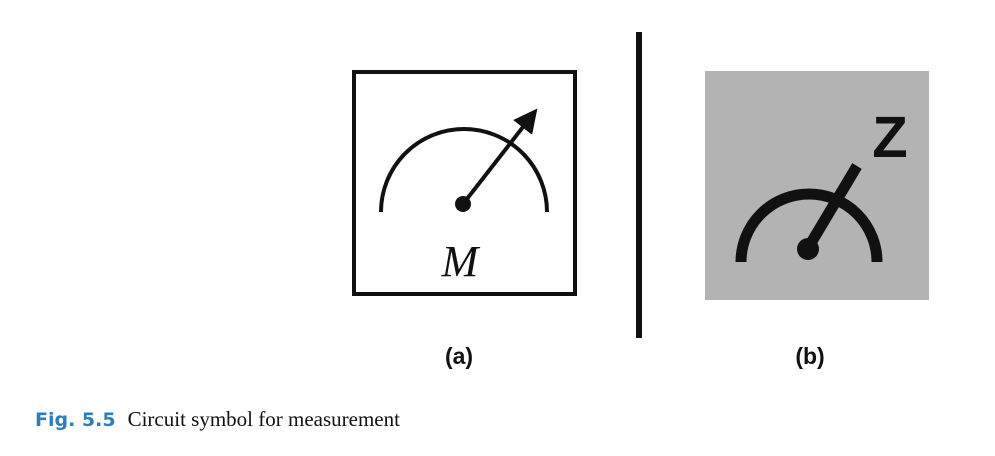  I want to click on gauge-needle, so click(832, 207).